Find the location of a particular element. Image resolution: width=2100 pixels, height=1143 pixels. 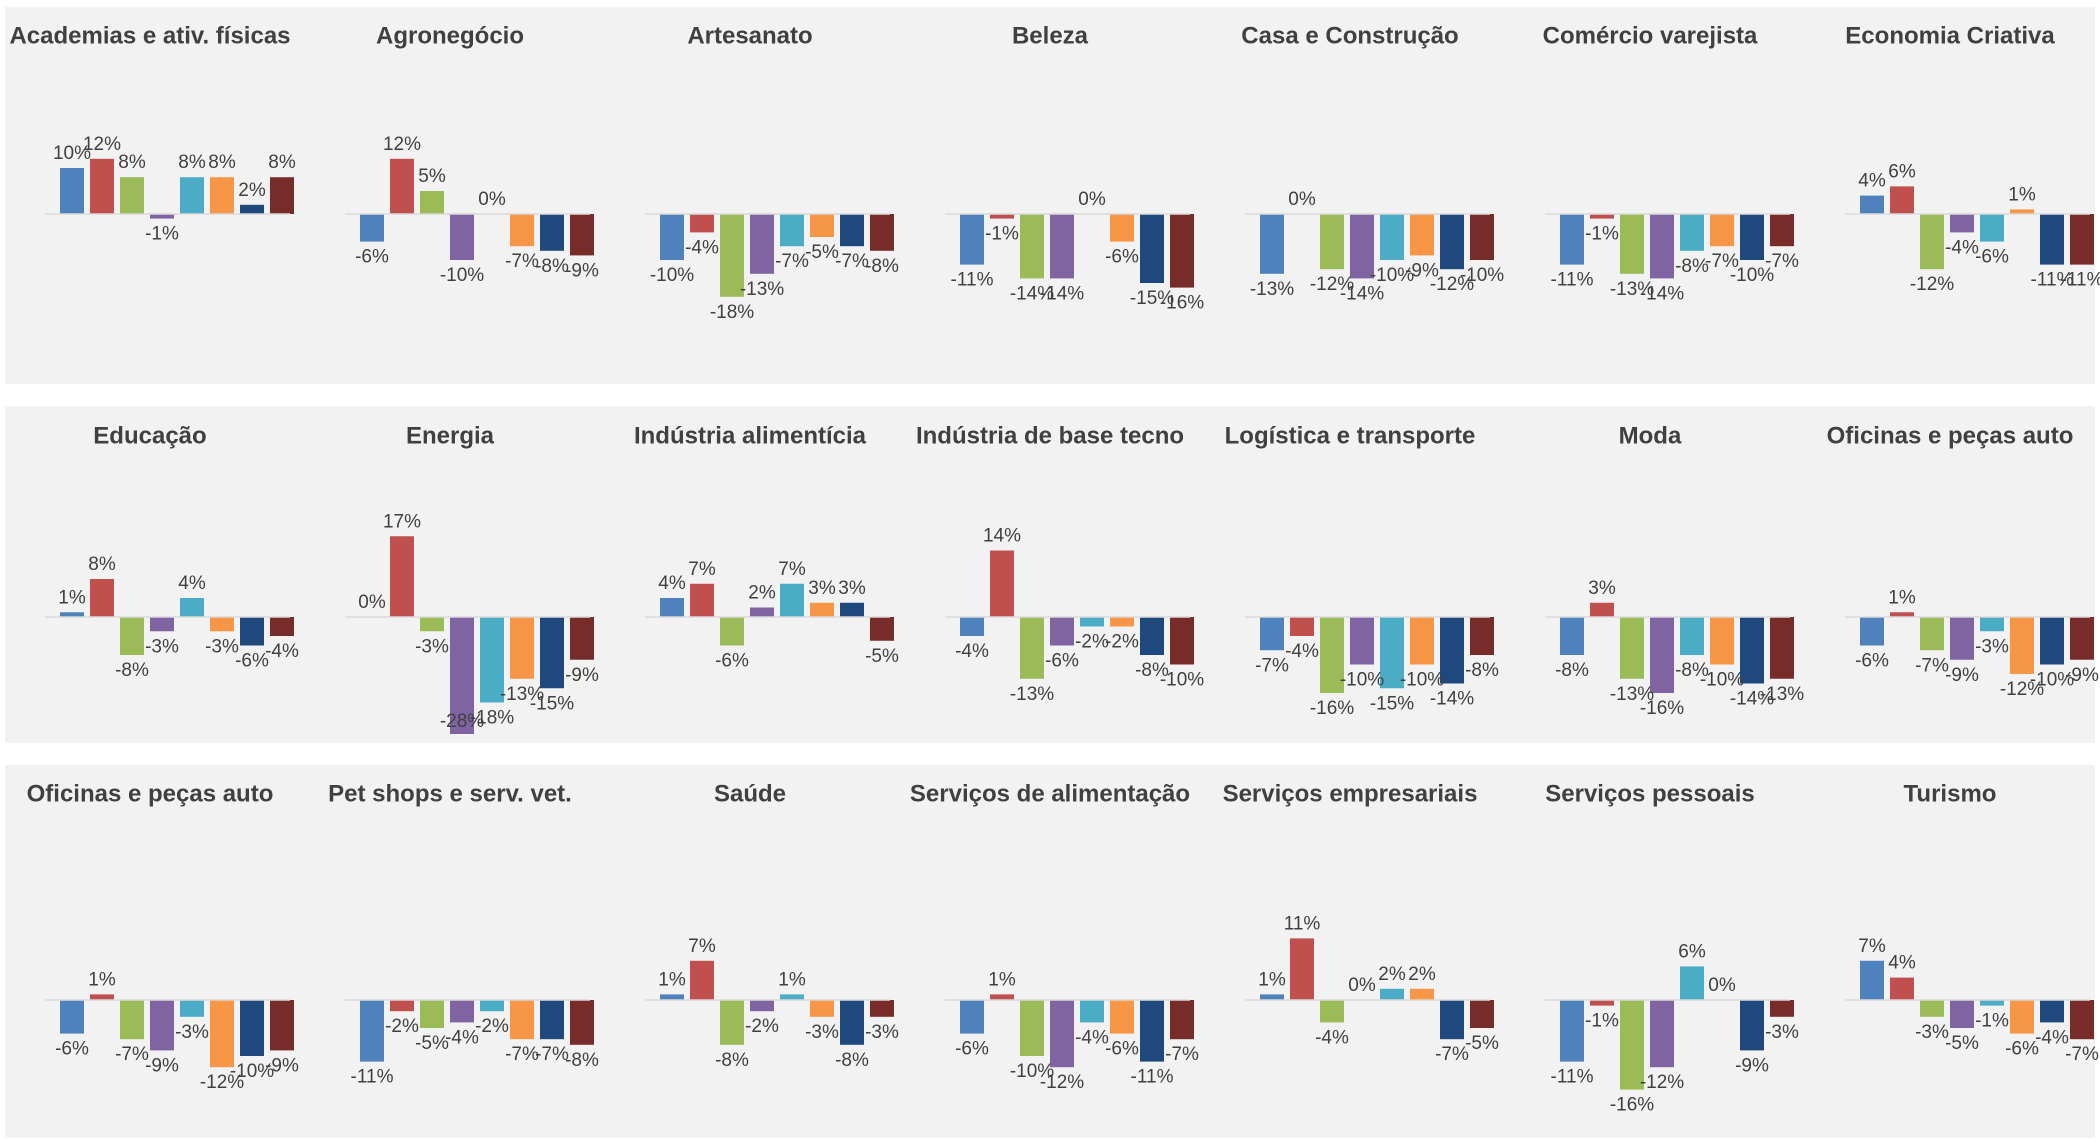

value-label: -4% is located at coordinates (1302, 651).